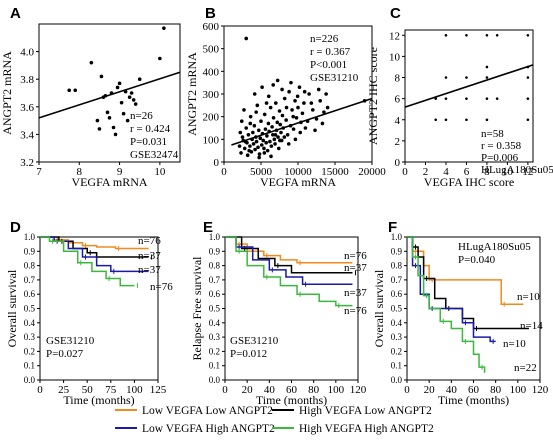  Describe the element at coordinates (120, 172) in the screenshot. I see `x-tick-label: 9` at that location.